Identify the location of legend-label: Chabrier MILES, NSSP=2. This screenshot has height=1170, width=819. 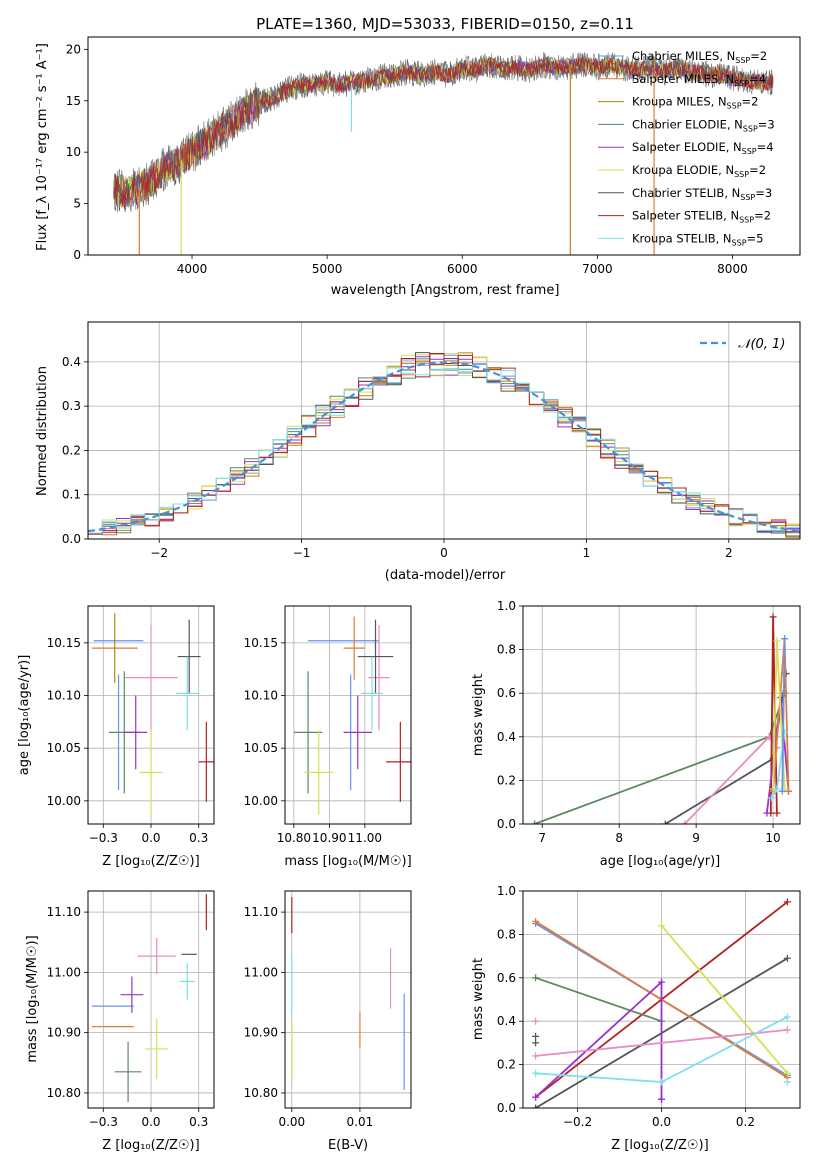
(699, 57).